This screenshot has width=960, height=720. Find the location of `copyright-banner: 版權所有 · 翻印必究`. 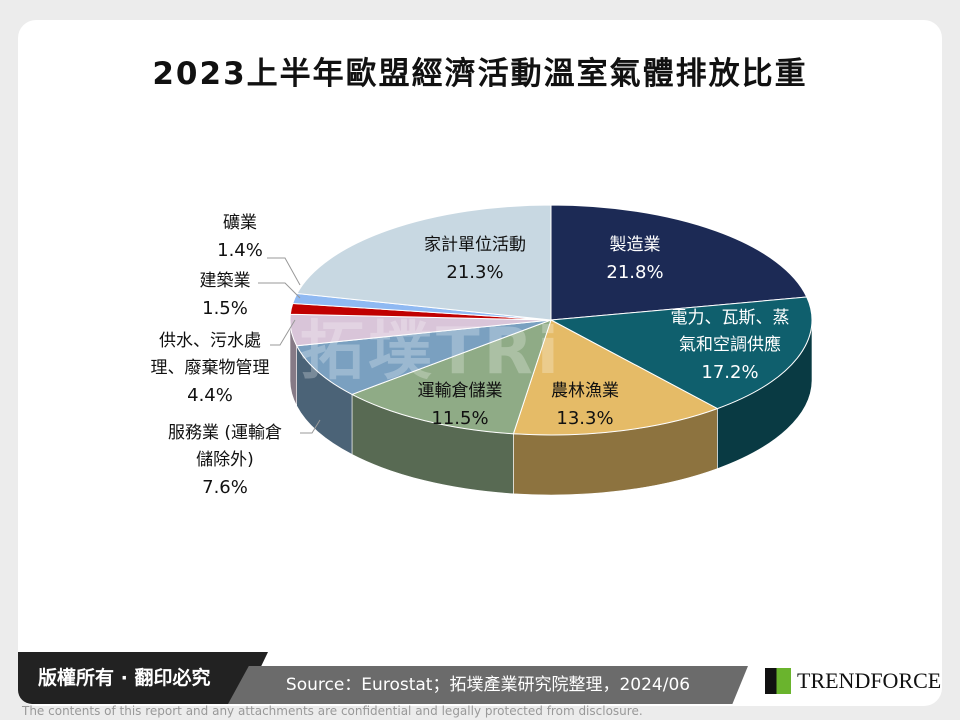

copyright-banner: 版權所有 · 翻印必究 is located at coordinates (143, 678).